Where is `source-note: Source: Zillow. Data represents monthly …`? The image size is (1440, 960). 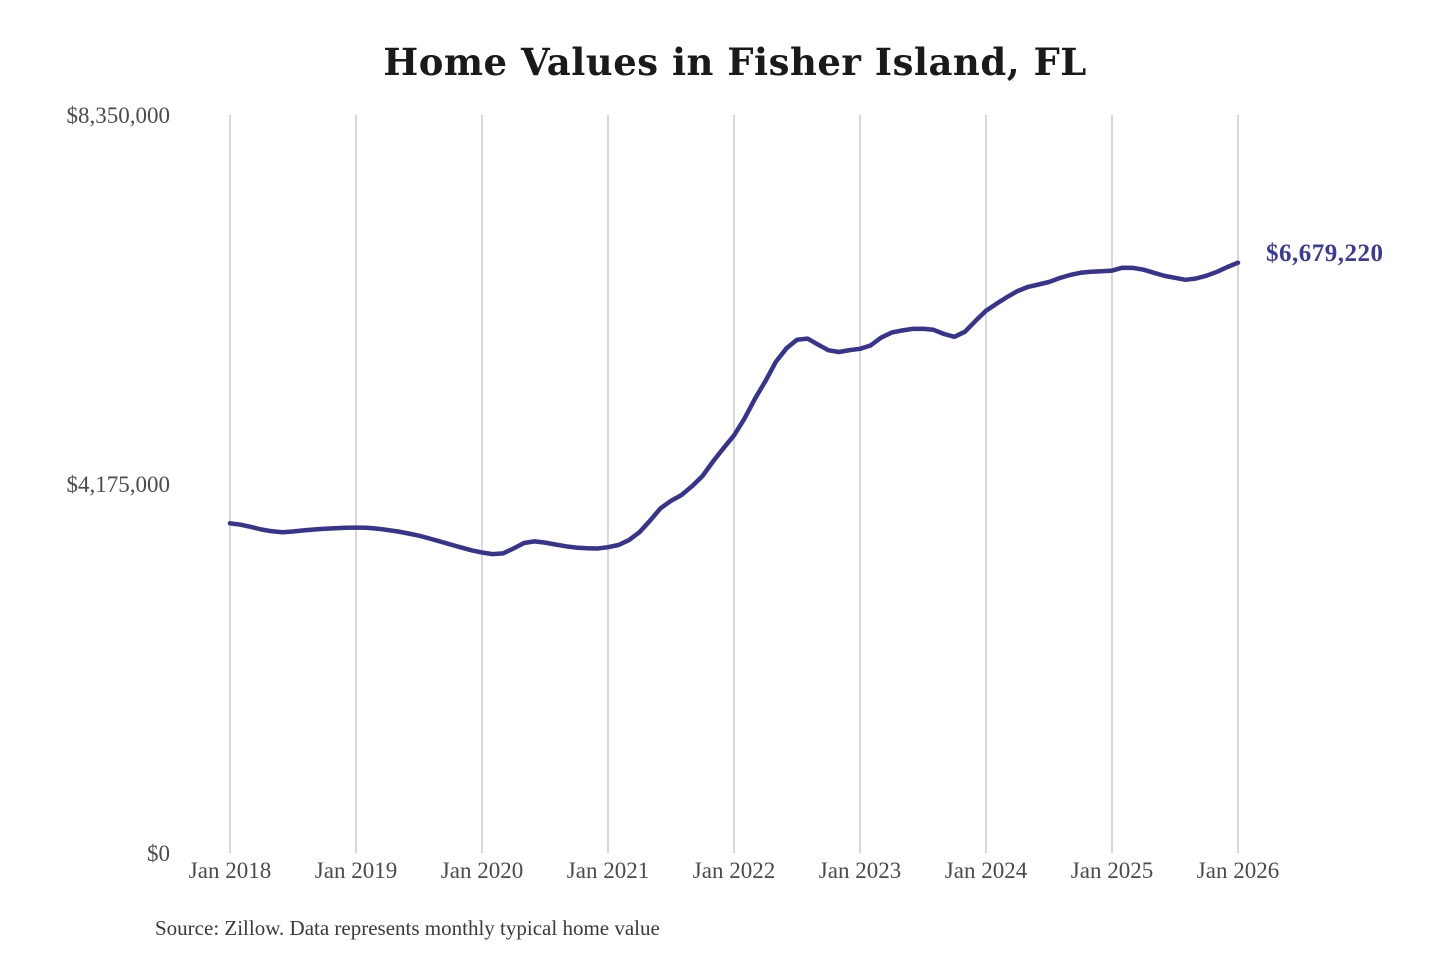
source-note: Source: Zillow. Data represents monthly … is located at coordinates (407, 928).